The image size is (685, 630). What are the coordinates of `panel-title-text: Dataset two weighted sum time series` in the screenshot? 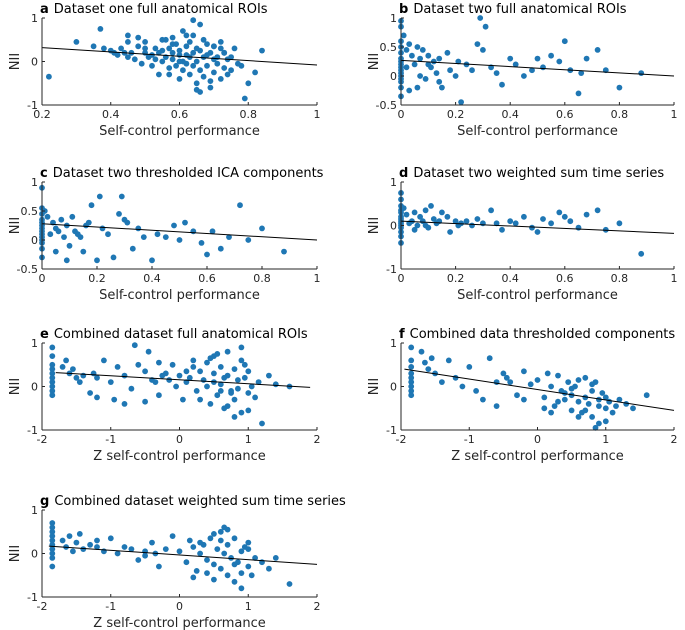 It's located at (538, 173).